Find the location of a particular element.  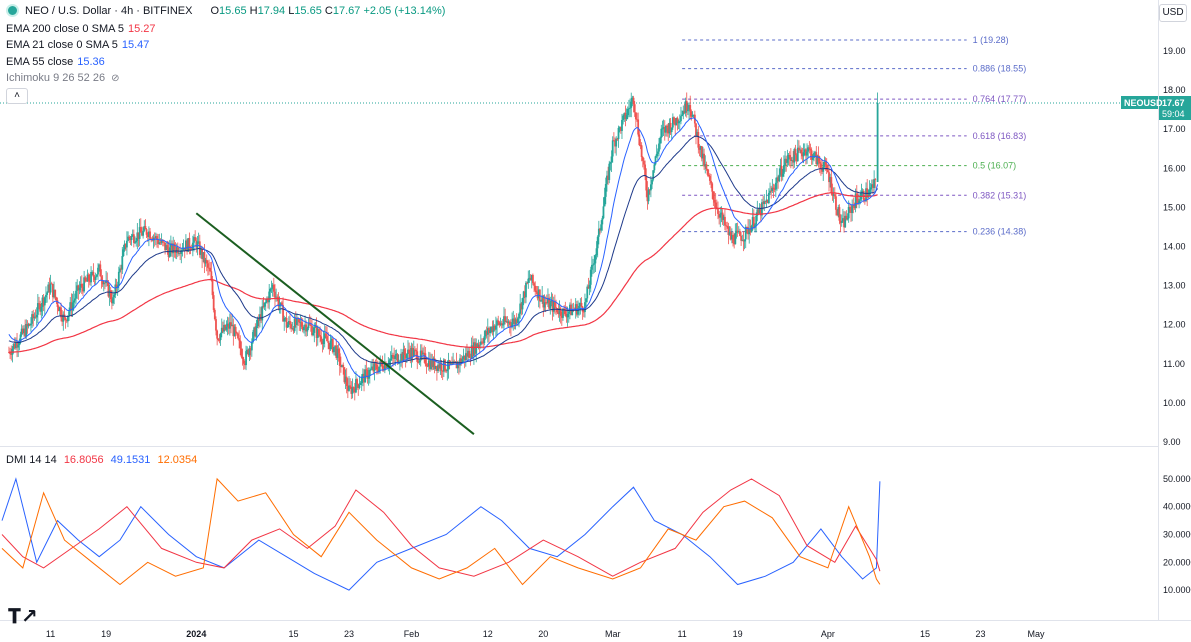

dmi-legend: DMI 14 14 16.8056 49.1531 12.0354 is located at coordinates (101, 460).